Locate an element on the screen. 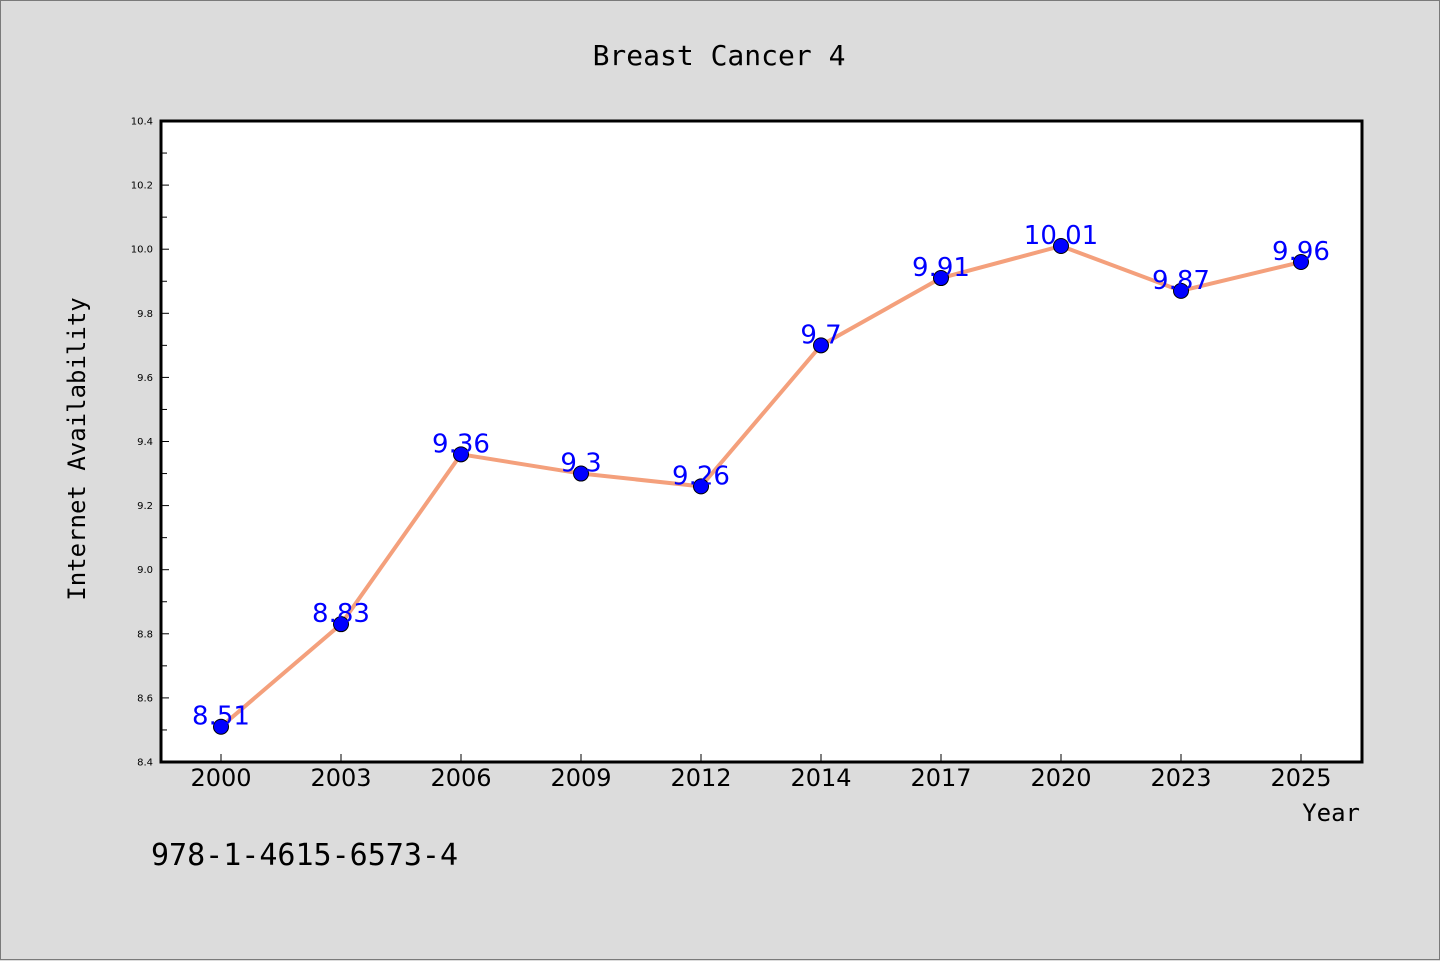  y-tick-label: 8.8 is located at coordinates (145, 634).